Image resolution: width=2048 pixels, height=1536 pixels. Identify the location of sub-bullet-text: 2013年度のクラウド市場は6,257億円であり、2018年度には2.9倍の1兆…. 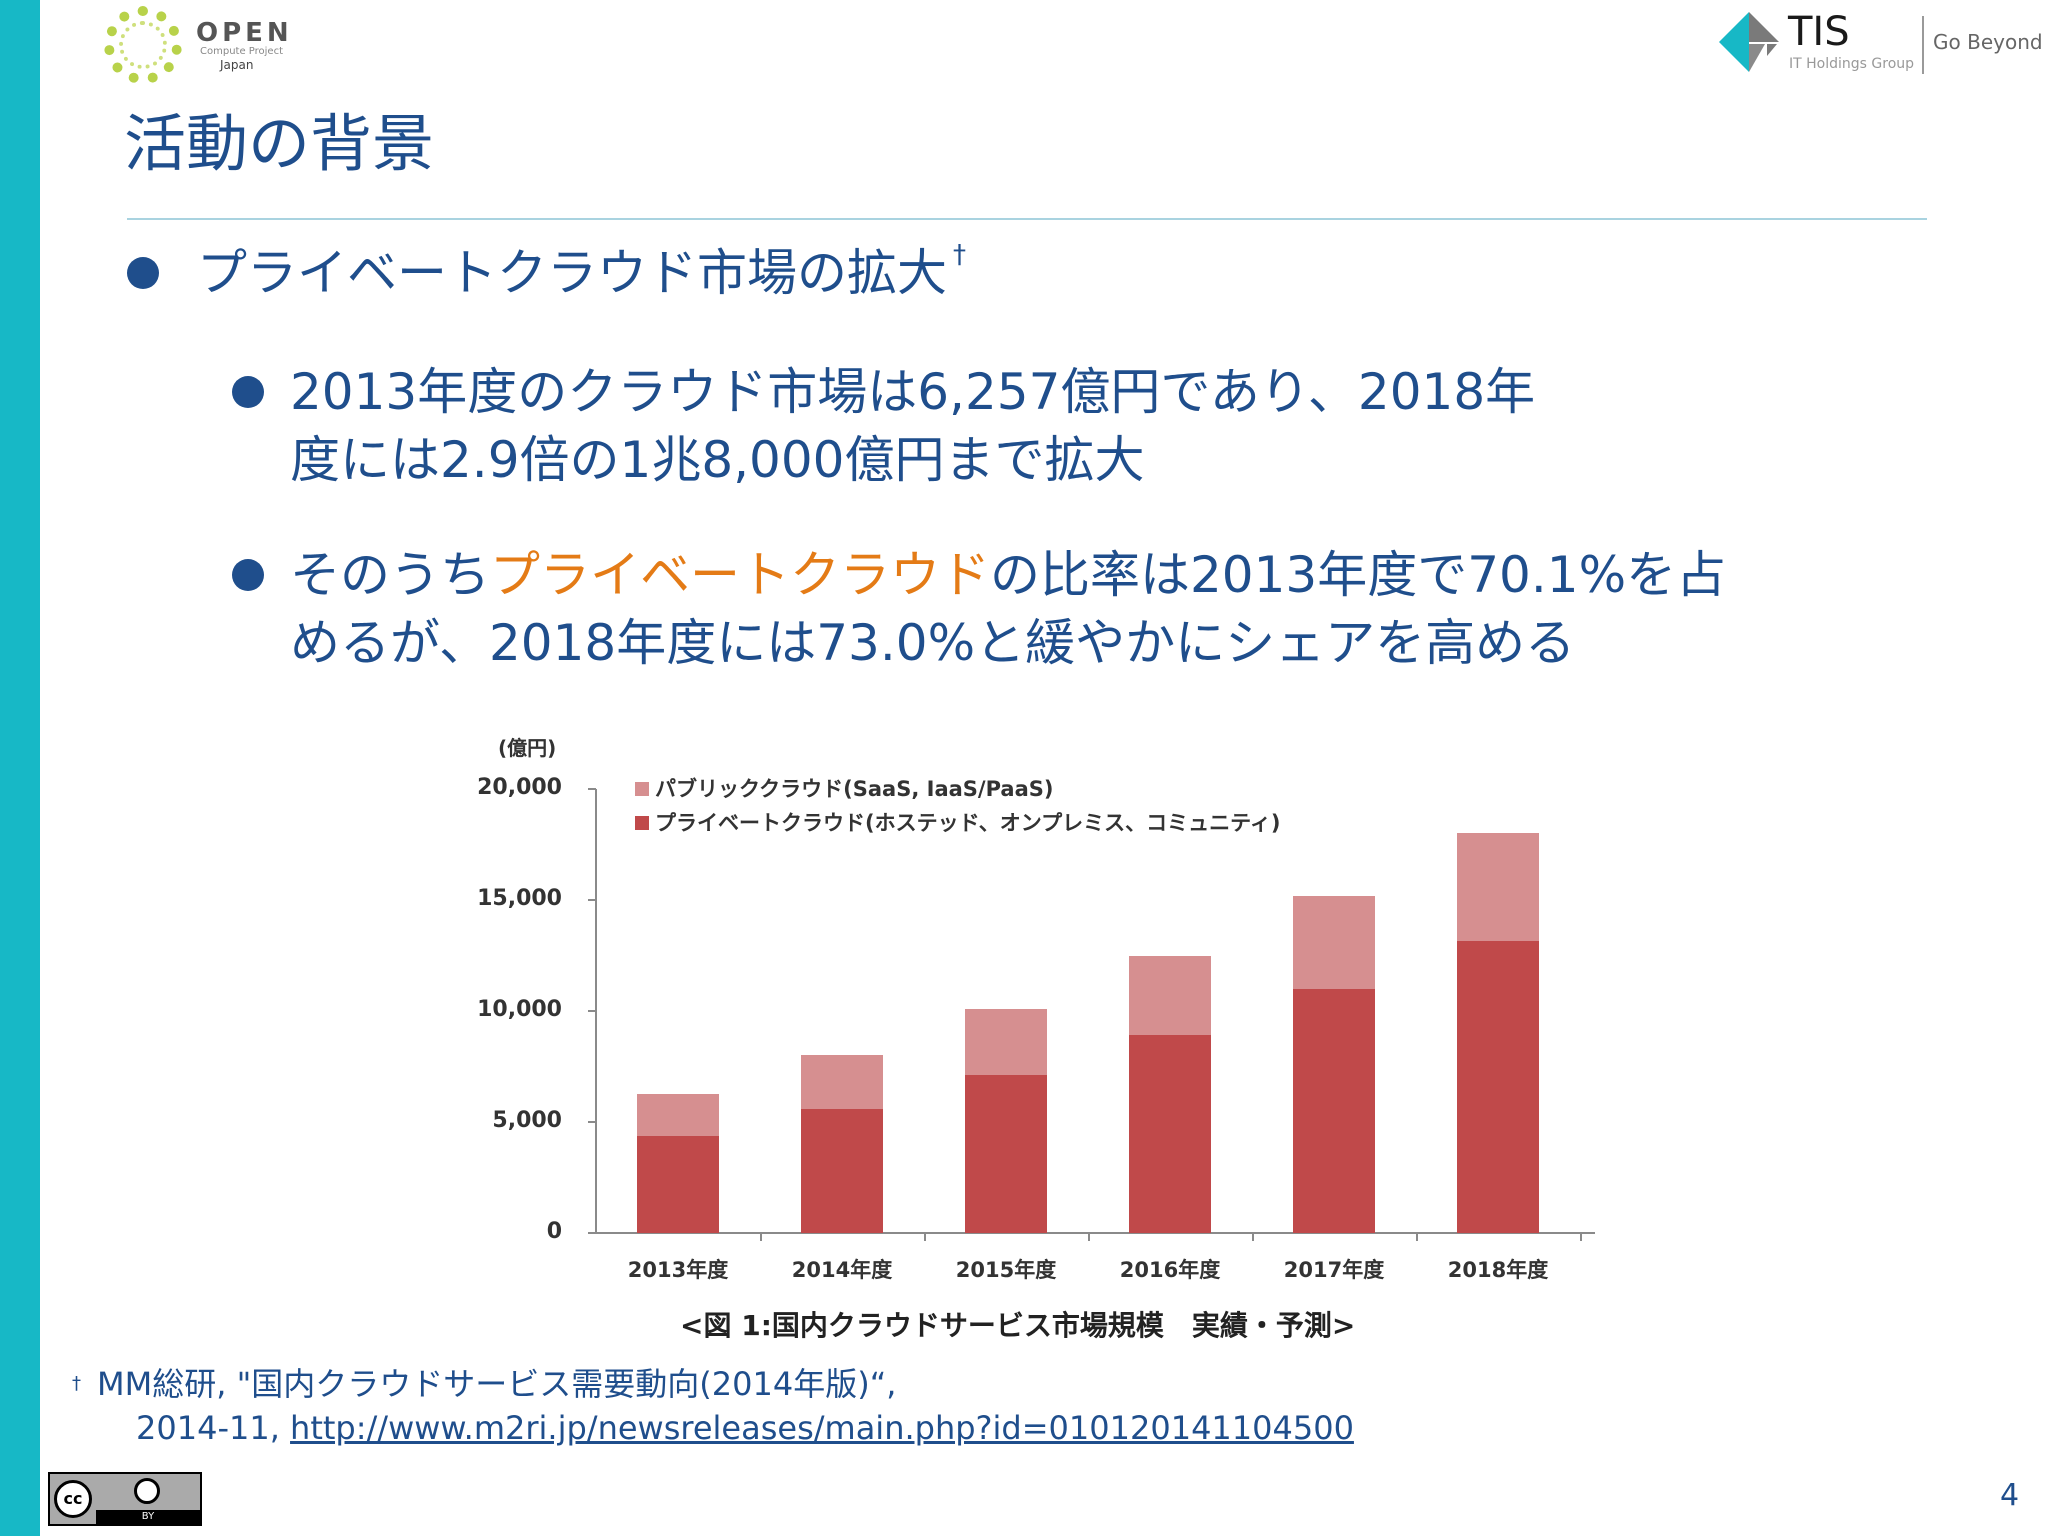
(913, 426).